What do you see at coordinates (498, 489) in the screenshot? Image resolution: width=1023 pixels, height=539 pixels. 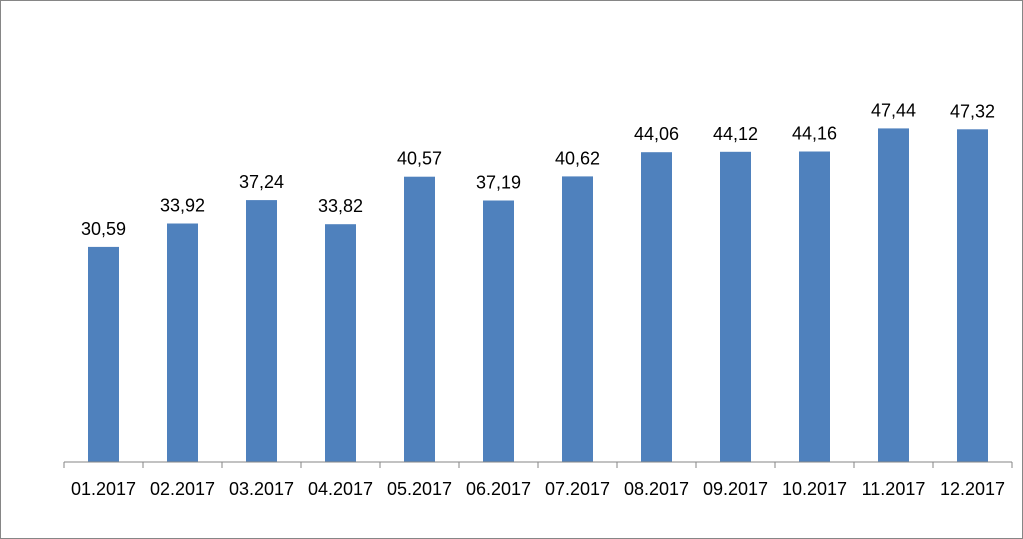 I see `tick-label-06.2017: 06.2017` at bounding box center [498, 489].